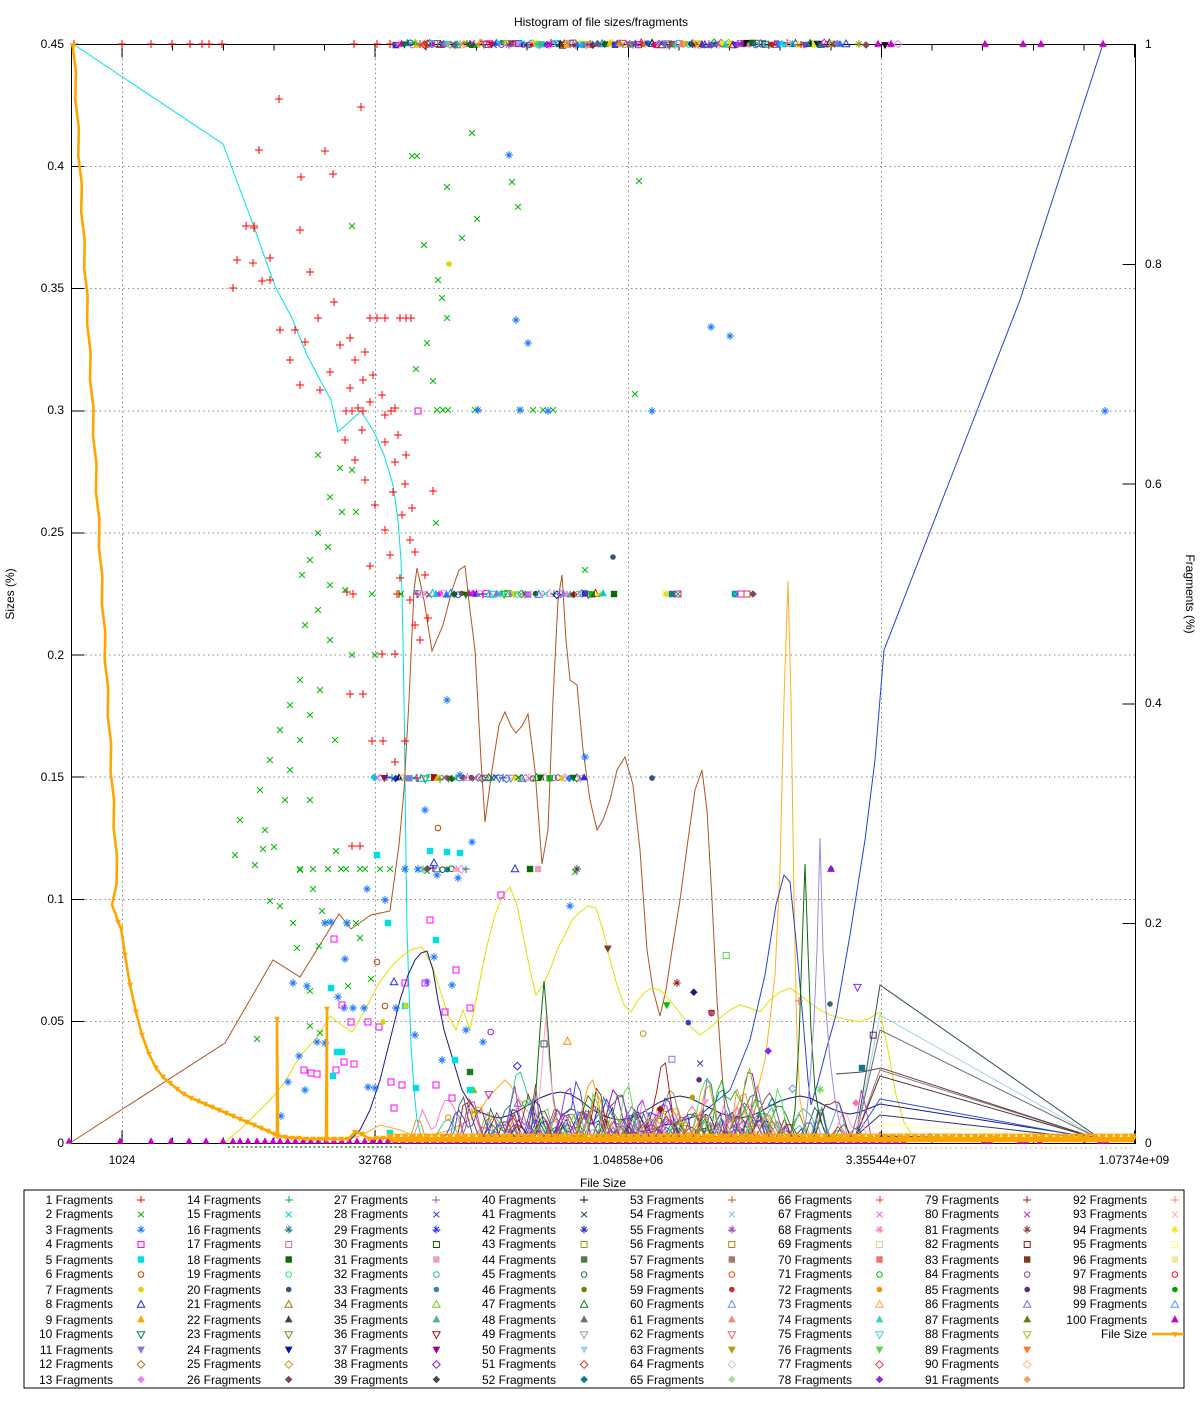  I want to click on svg-text: 23 Fragments, so click(224, 1334).